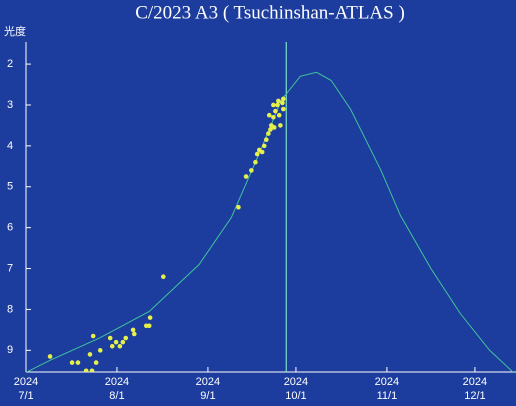 The width and height of the screenshot is (516, 406). I want to click on y-axis-label: 光度, so click(15, 31).